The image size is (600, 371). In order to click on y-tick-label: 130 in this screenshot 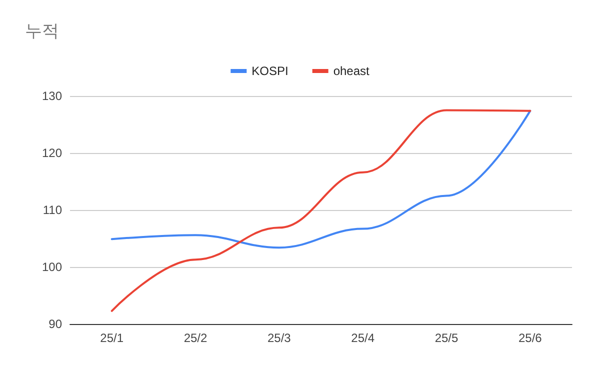, I will do `click(52, 96)`.